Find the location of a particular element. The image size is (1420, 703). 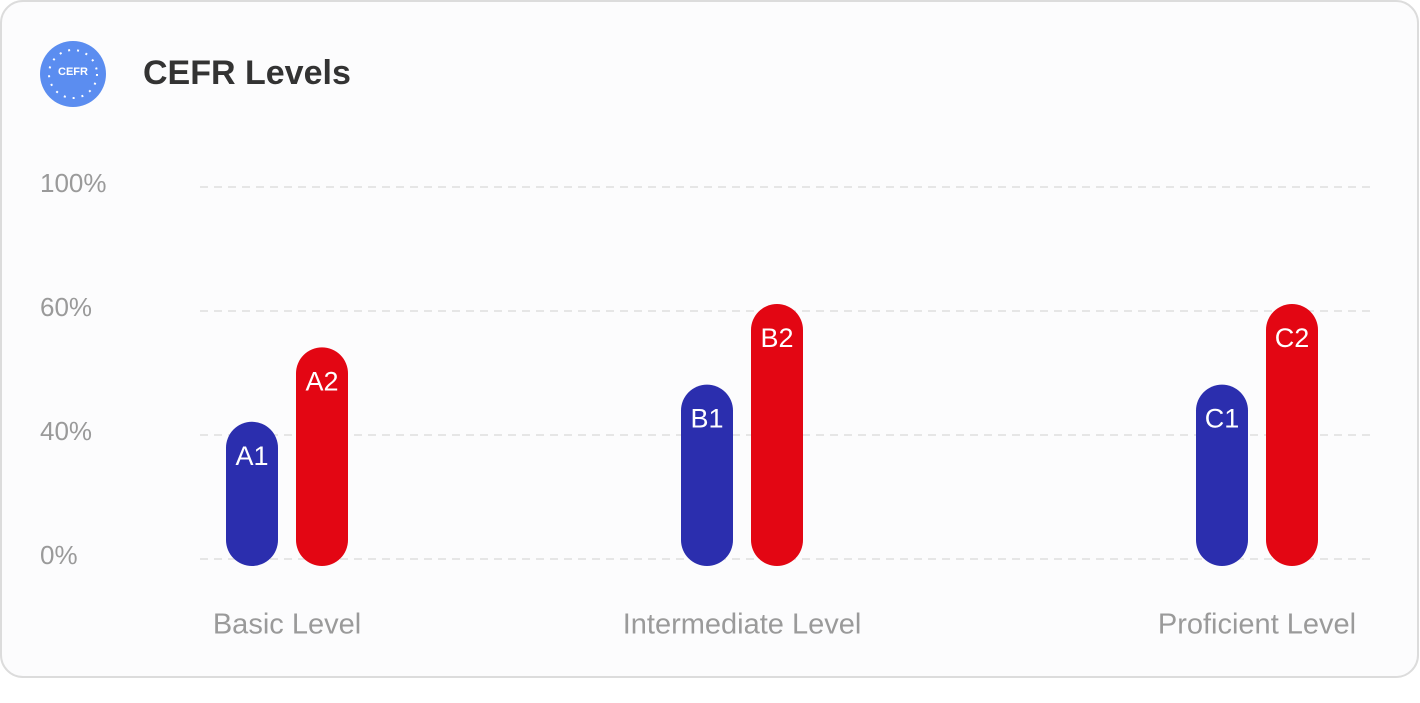

logo: CEFR is located at coordinates (73, 74).